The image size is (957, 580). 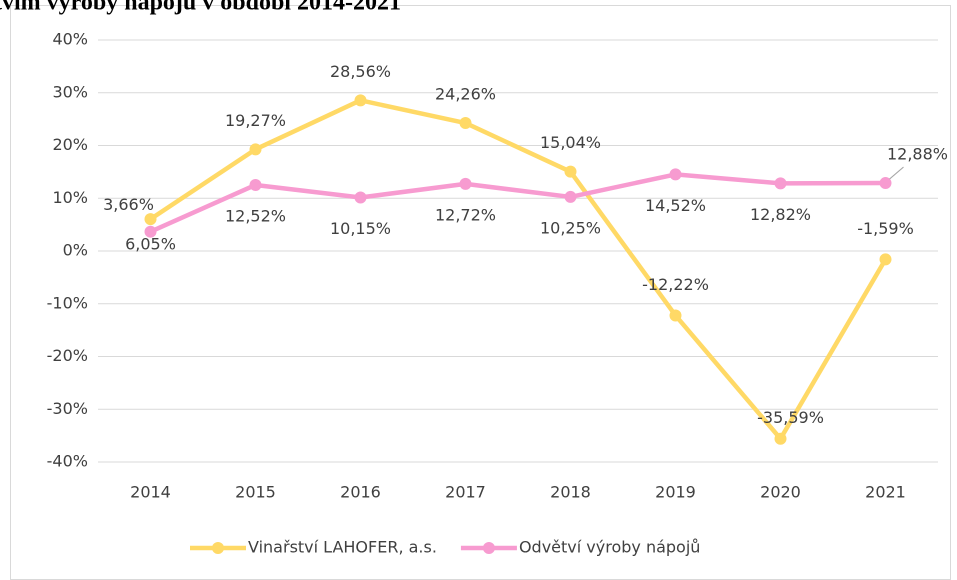 I want to click on y-tick-label: 30%, so click(x=70, y=91).